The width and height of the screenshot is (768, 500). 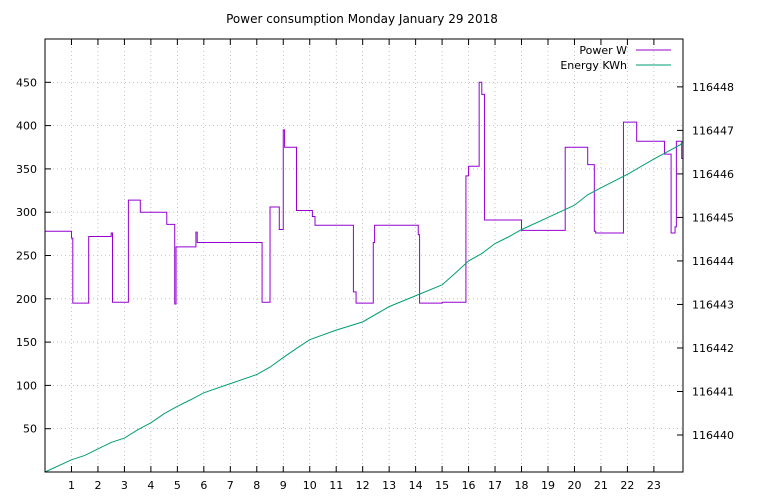 What do you see at coordinates (177, 485) in the screenshot?
I see `x-tick-label: 5` at bounding box center [177, 485].